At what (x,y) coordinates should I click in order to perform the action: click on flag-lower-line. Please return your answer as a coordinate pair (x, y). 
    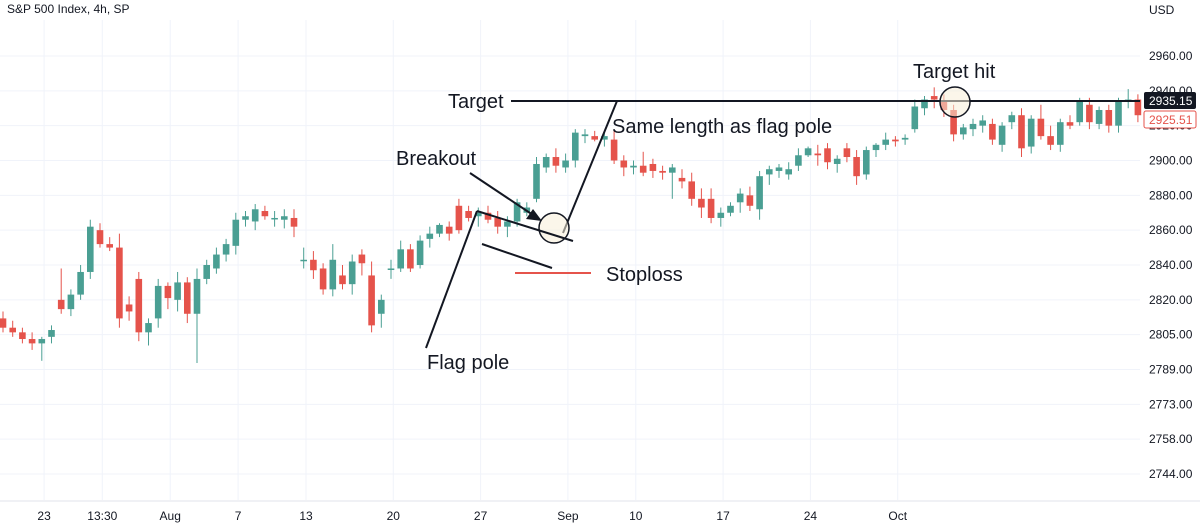
    Looking at the image, I should click on (517, 256).